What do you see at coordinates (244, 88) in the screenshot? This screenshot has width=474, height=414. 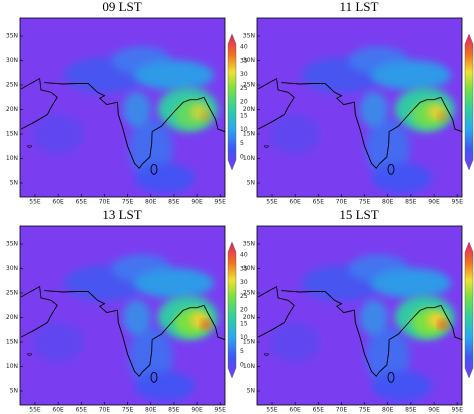 I see `colorbar-label: 25` at bounding box center [244, 88].